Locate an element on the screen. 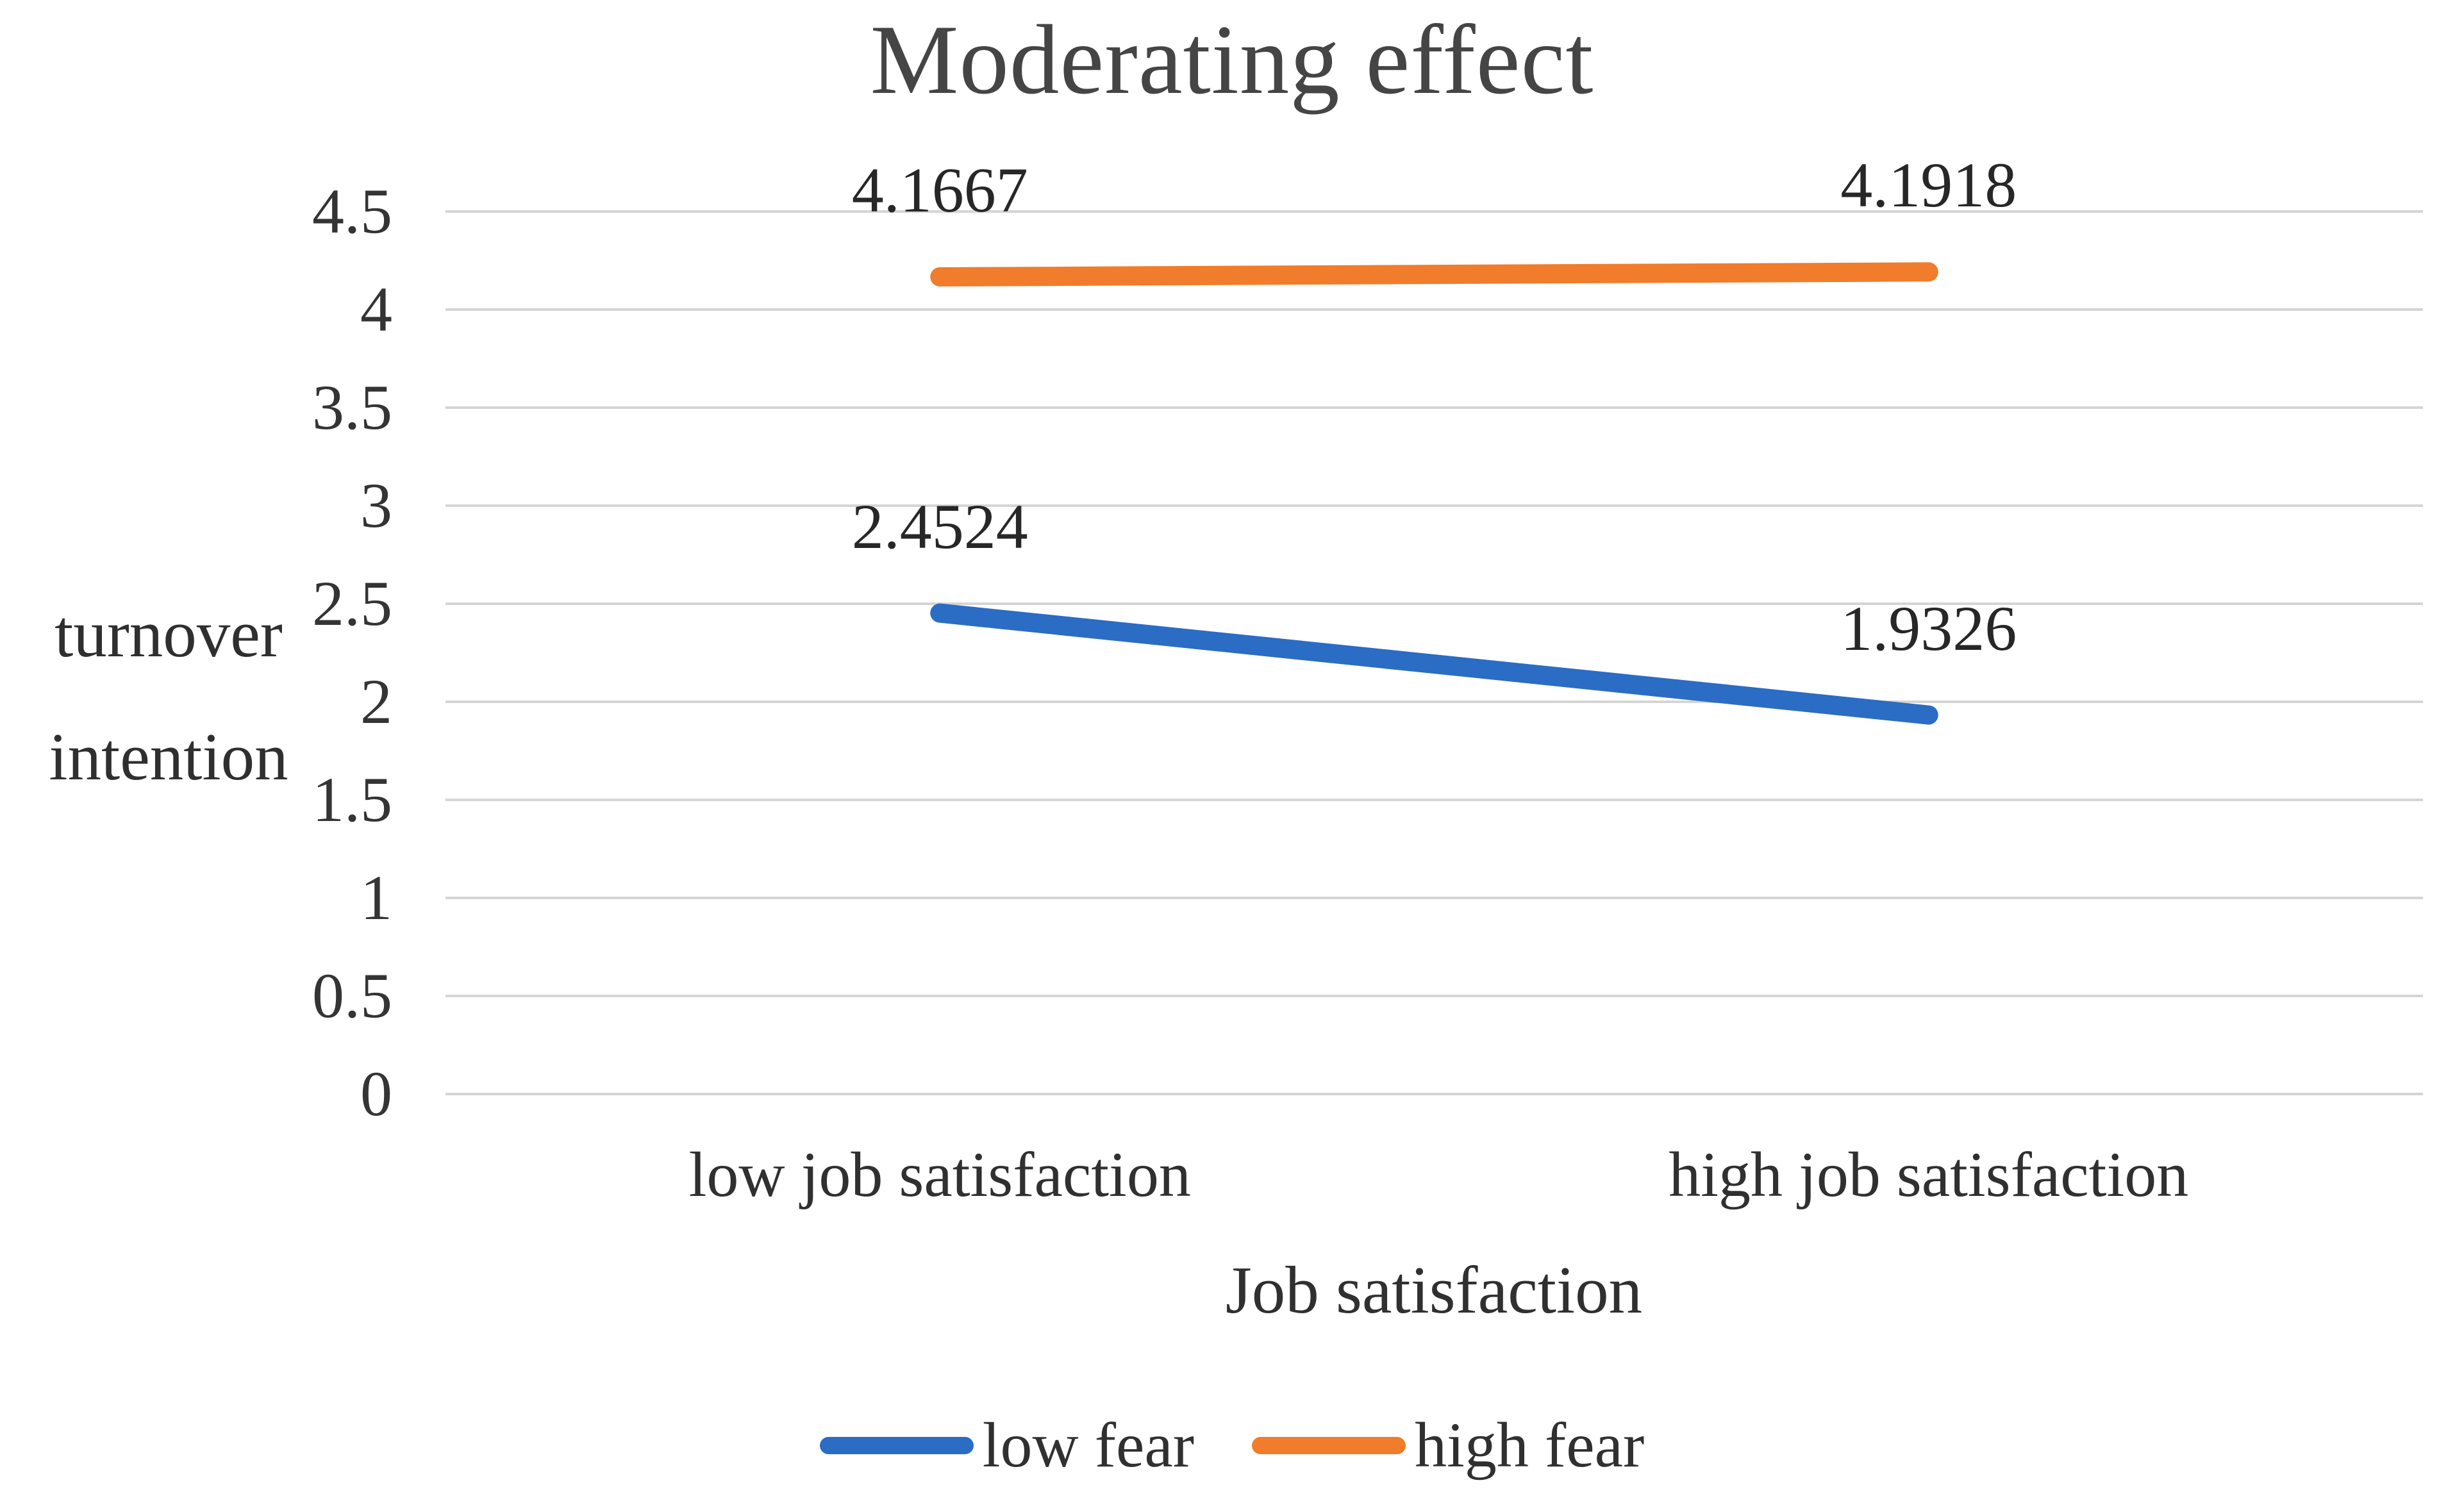 This screenshot has width=2464, height=1501. legend-label: low fear is located at coordinates (1089, 1444).